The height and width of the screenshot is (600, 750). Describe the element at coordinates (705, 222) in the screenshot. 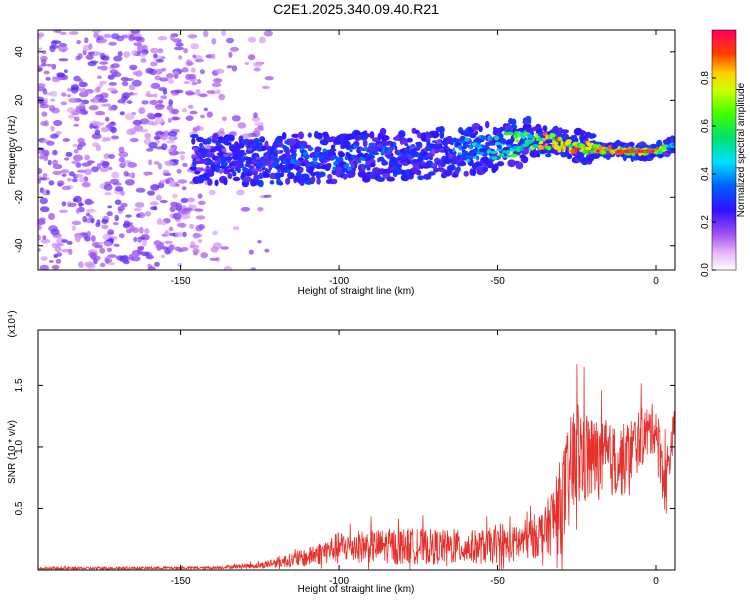

I see `colorbar-tick-label: 0.2` at that location.